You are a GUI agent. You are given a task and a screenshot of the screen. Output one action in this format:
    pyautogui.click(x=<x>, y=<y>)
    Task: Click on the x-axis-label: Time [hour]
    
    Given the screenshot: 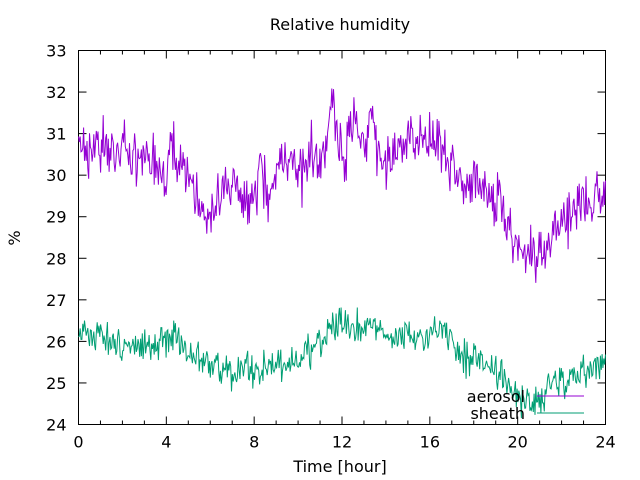 What is the action you would take?
    pyautogui.click(x=339, y=466)
    